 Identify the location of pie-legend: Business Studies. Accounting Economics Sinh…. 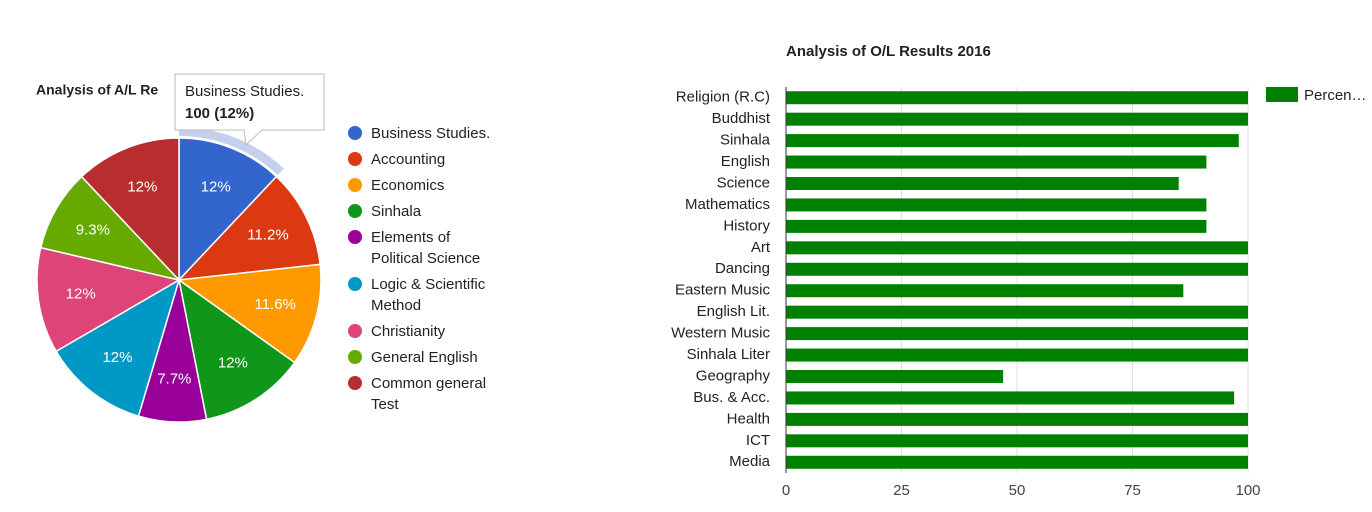
(425, 271).